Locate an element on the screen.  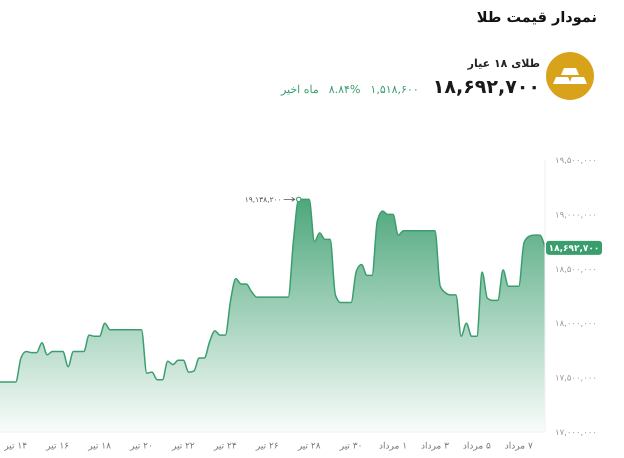
text: ماه اخیر is located at coordinates (299, 89).